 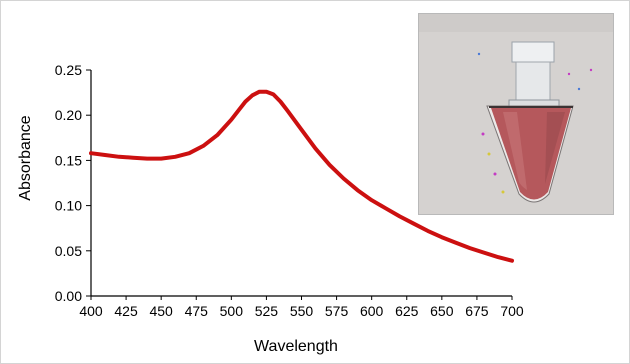 I want to click on y-tick-label: 0.20, so click(x=68, y=115).